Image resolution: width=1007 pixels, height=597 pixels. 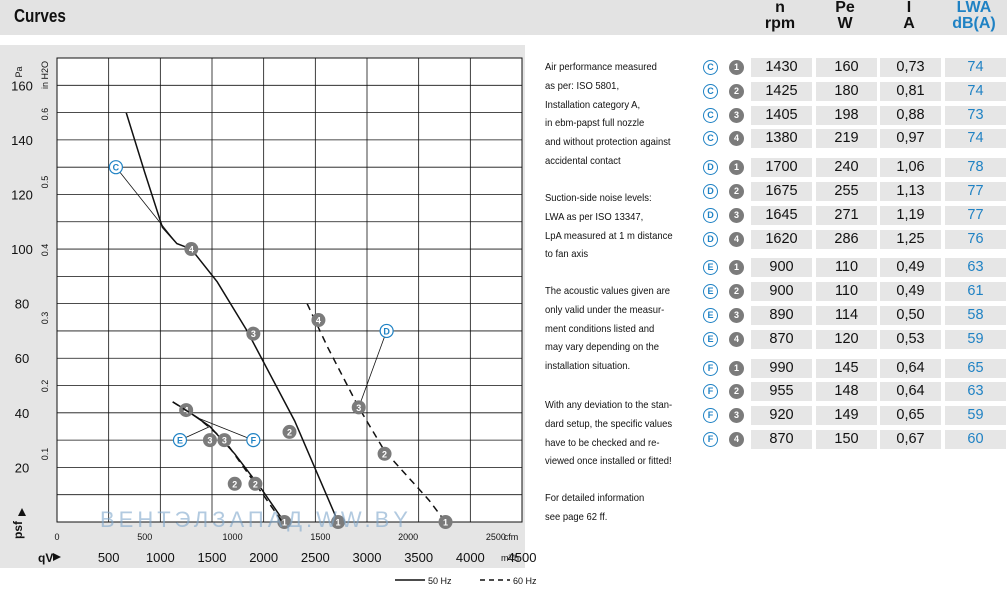 What do you see at coordinates (846, 292) in the screenshot?
I see `cell-pe: 110` at bounding box center [846, 292].